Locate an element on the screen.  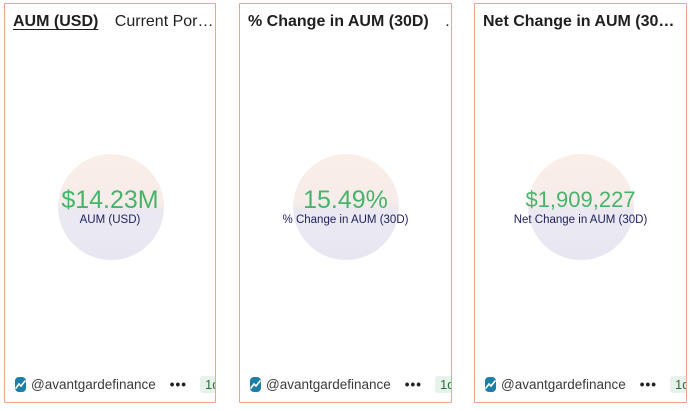
metric-value: 15.49% is located at coordinates (345, 200).